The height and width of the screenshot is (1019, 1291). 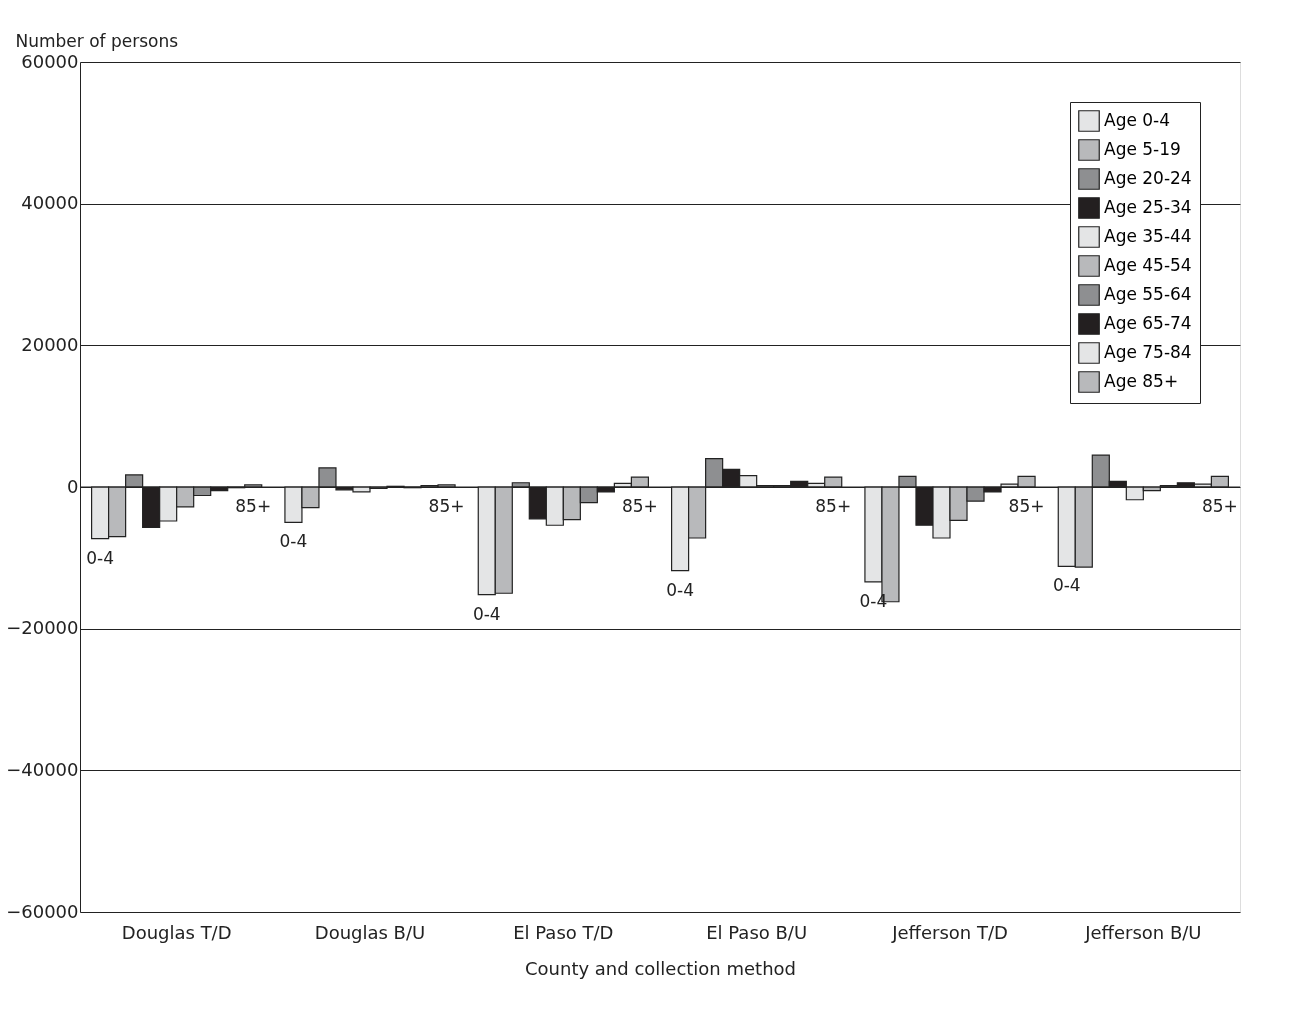 I want to click on legend-label: Age 20-24, so click(x=1148, y=178).